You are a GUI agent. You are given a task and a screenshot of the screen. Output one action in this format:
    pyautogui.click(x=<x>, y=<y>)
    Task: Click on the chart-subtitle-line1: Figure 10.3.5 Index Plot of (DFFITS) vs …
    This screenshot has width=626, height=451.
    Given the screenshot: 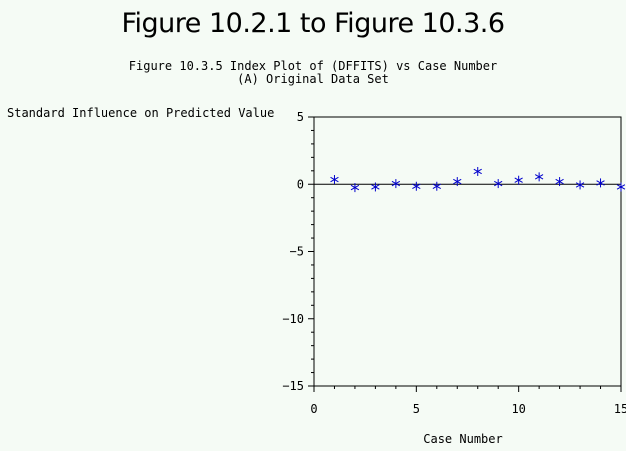 What is the action you would take?
    pyautogui.click(x=313, y=66)
    